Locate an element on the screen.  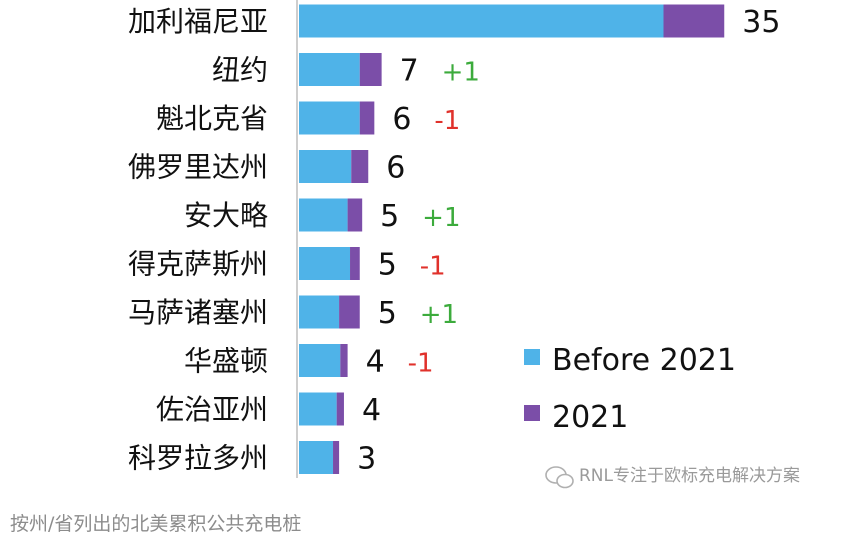
category-label: 佐治亚州 is located at coordinates (212, 409).